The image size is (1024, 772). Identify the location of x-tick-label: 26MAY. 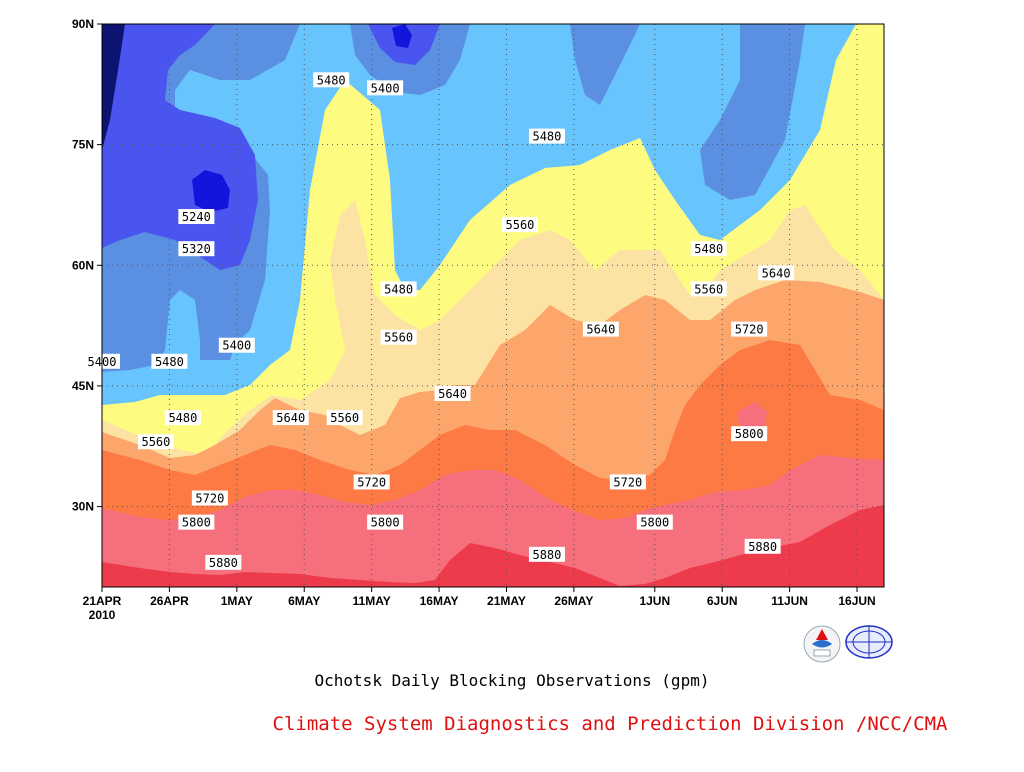
(573, 601).